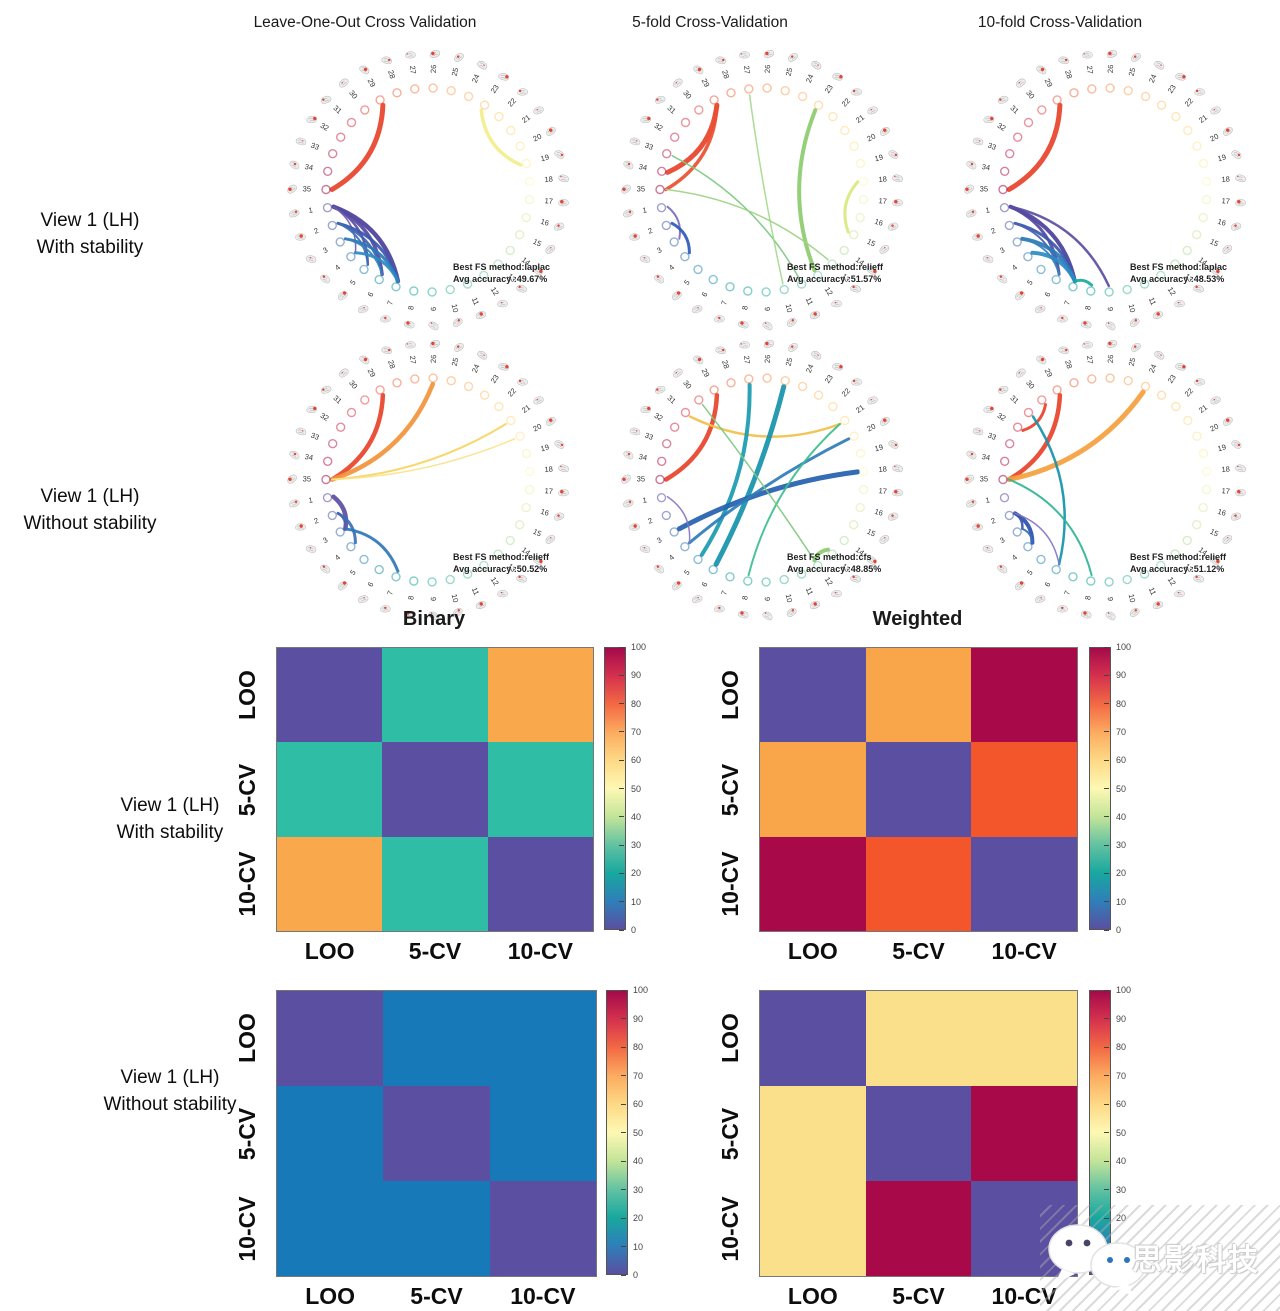 The height and width of the screenshot is (1311, 1280). Describe the element at coordinates (436, 1296) in the screenshot. I see `x-axis-label: 5-CV` at that location.